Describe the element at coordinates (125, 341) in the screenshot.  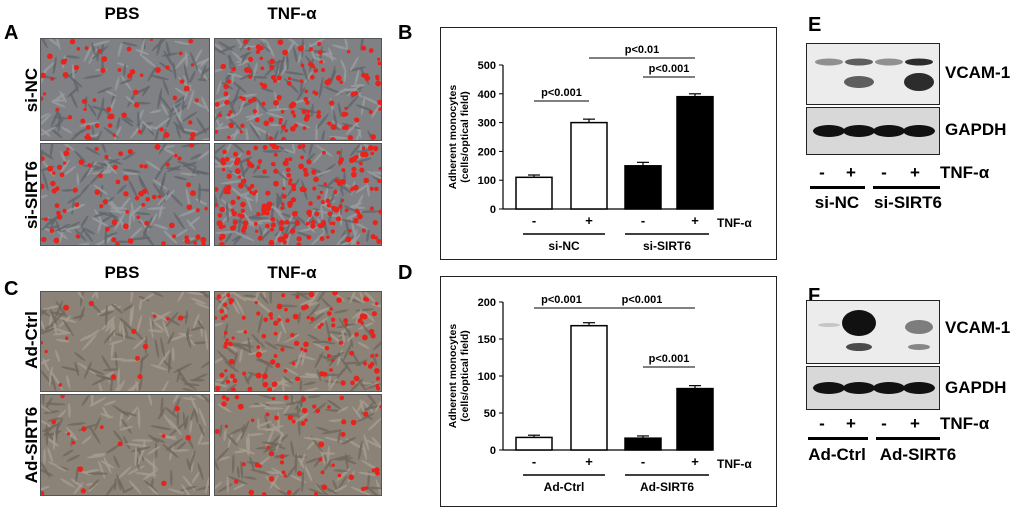
I see `micrograph-c-ctrl-pbs` at that location.